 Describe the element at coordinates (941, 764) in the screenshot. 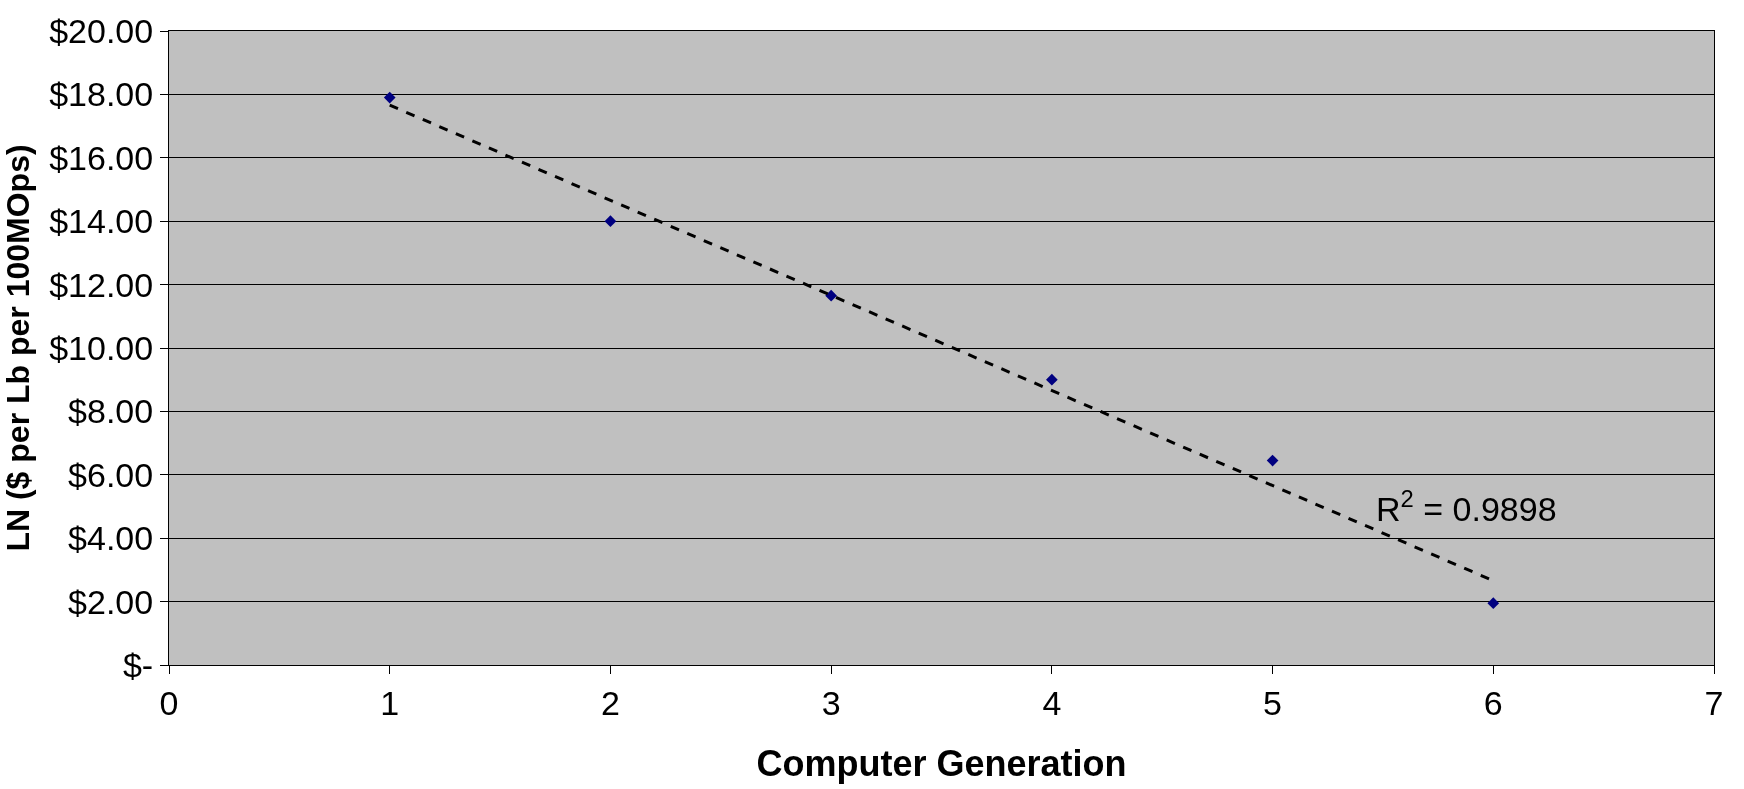

I see `x-axis-title: Computer Generation` at that location.